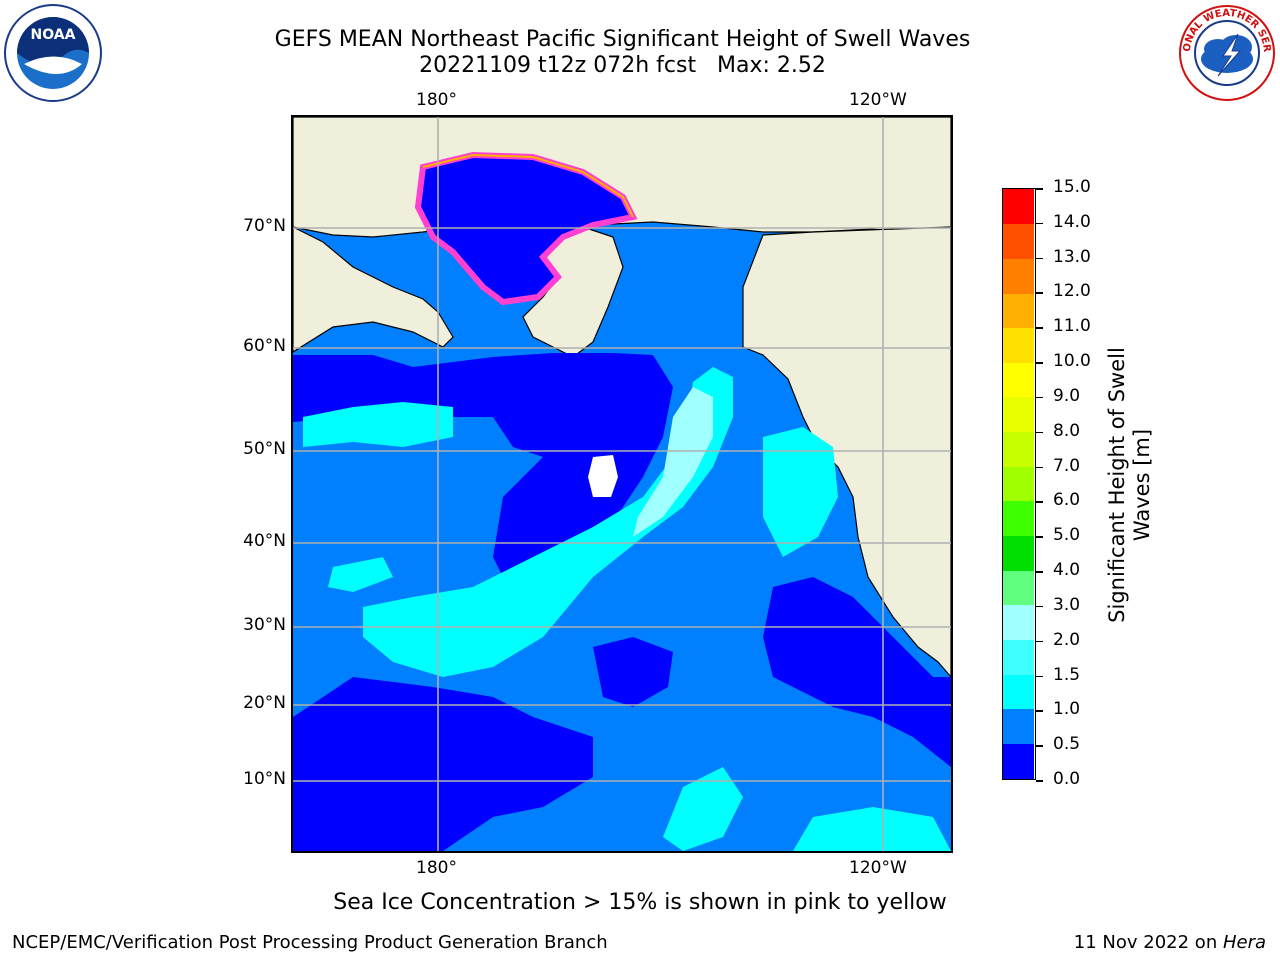 The height and width of the screenshot is (960, 1280). What do you see at coordinates (603, 476) in the screenshot?
I see `missing-data-patch` at bounding box center [603, 476].